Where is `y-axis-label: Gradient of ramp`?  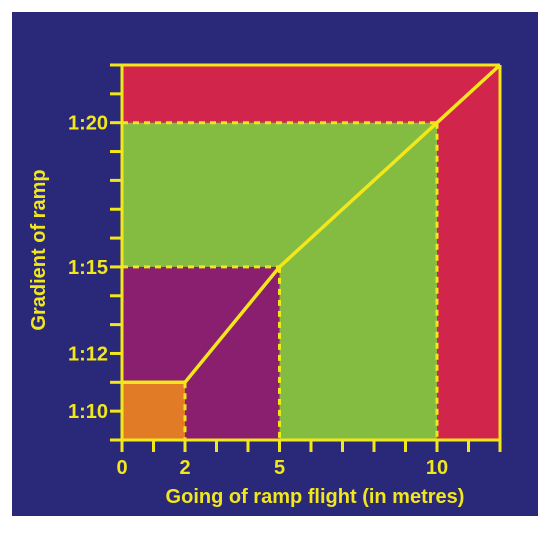
y-axis-label: Gradient of ramp is located at coordinates (39, 249).